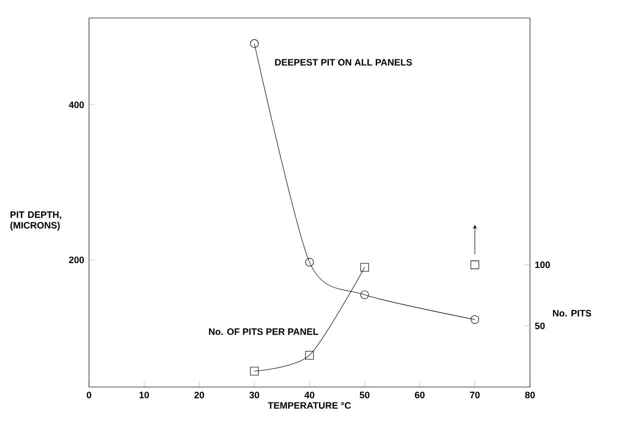 This screenshot has height=421, width=644. I want to click on x-tick-label: 0, so click(89, 395).